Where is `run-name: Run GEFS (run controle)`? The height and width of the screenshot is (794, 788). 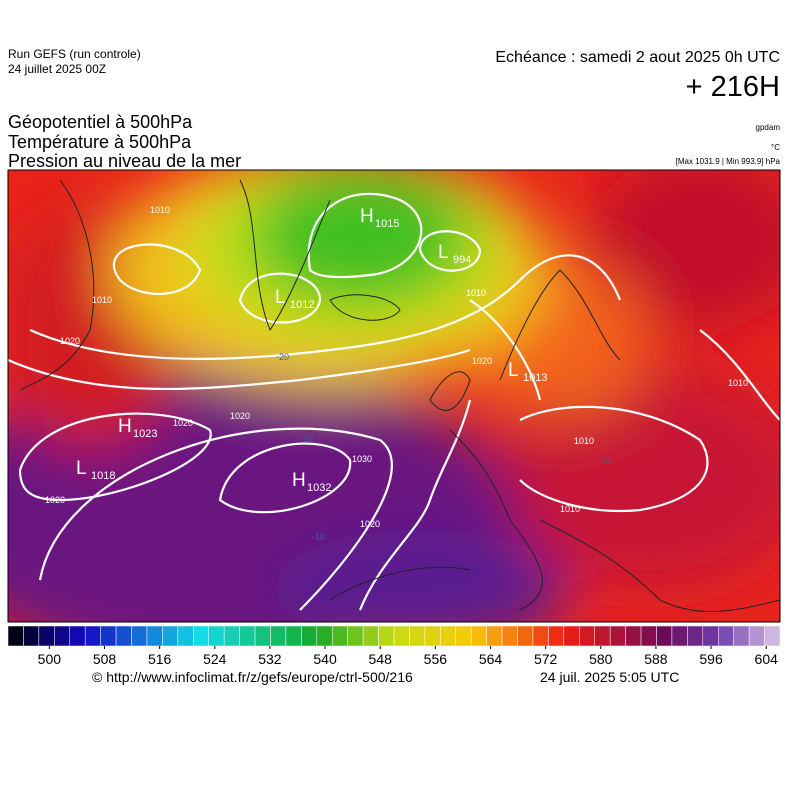
run-name: Run GEFS (run controle) is located at coordinates (74, 54).